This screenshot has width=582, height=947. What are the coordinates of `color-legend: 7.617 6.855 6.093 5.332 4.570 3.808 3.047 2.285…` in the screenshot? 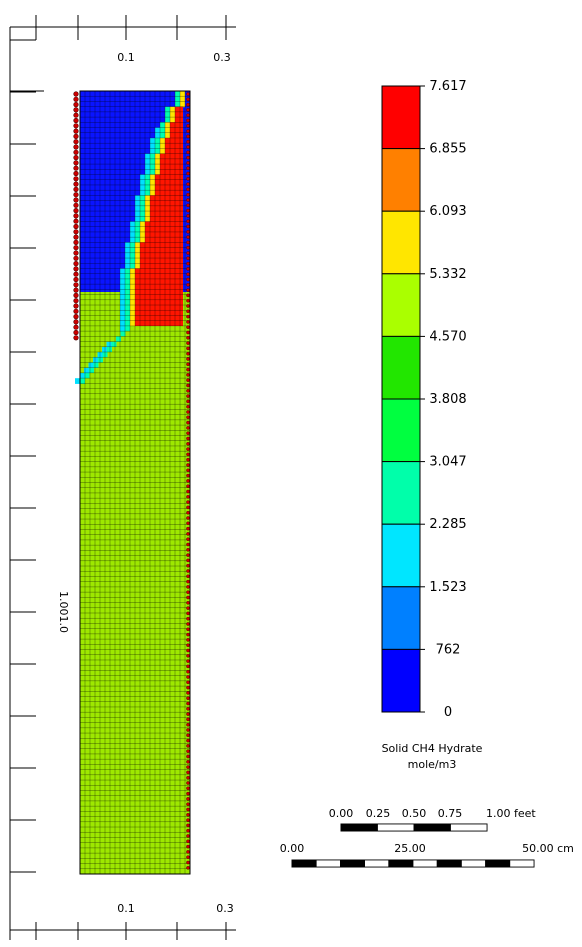 It's located at (424, 399).